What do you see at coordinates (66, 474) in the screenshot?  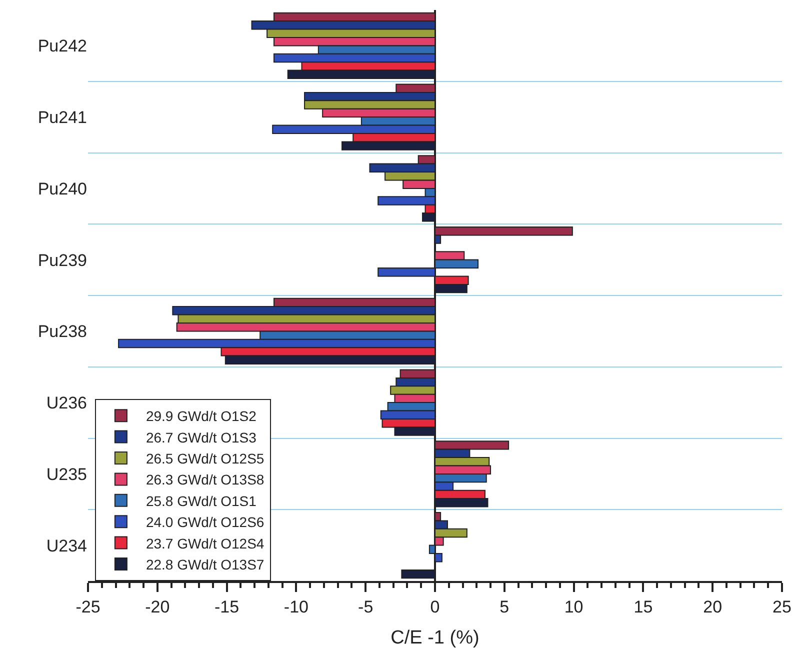 I see `y-tick-label: U235` at bounding box center [66, 474].